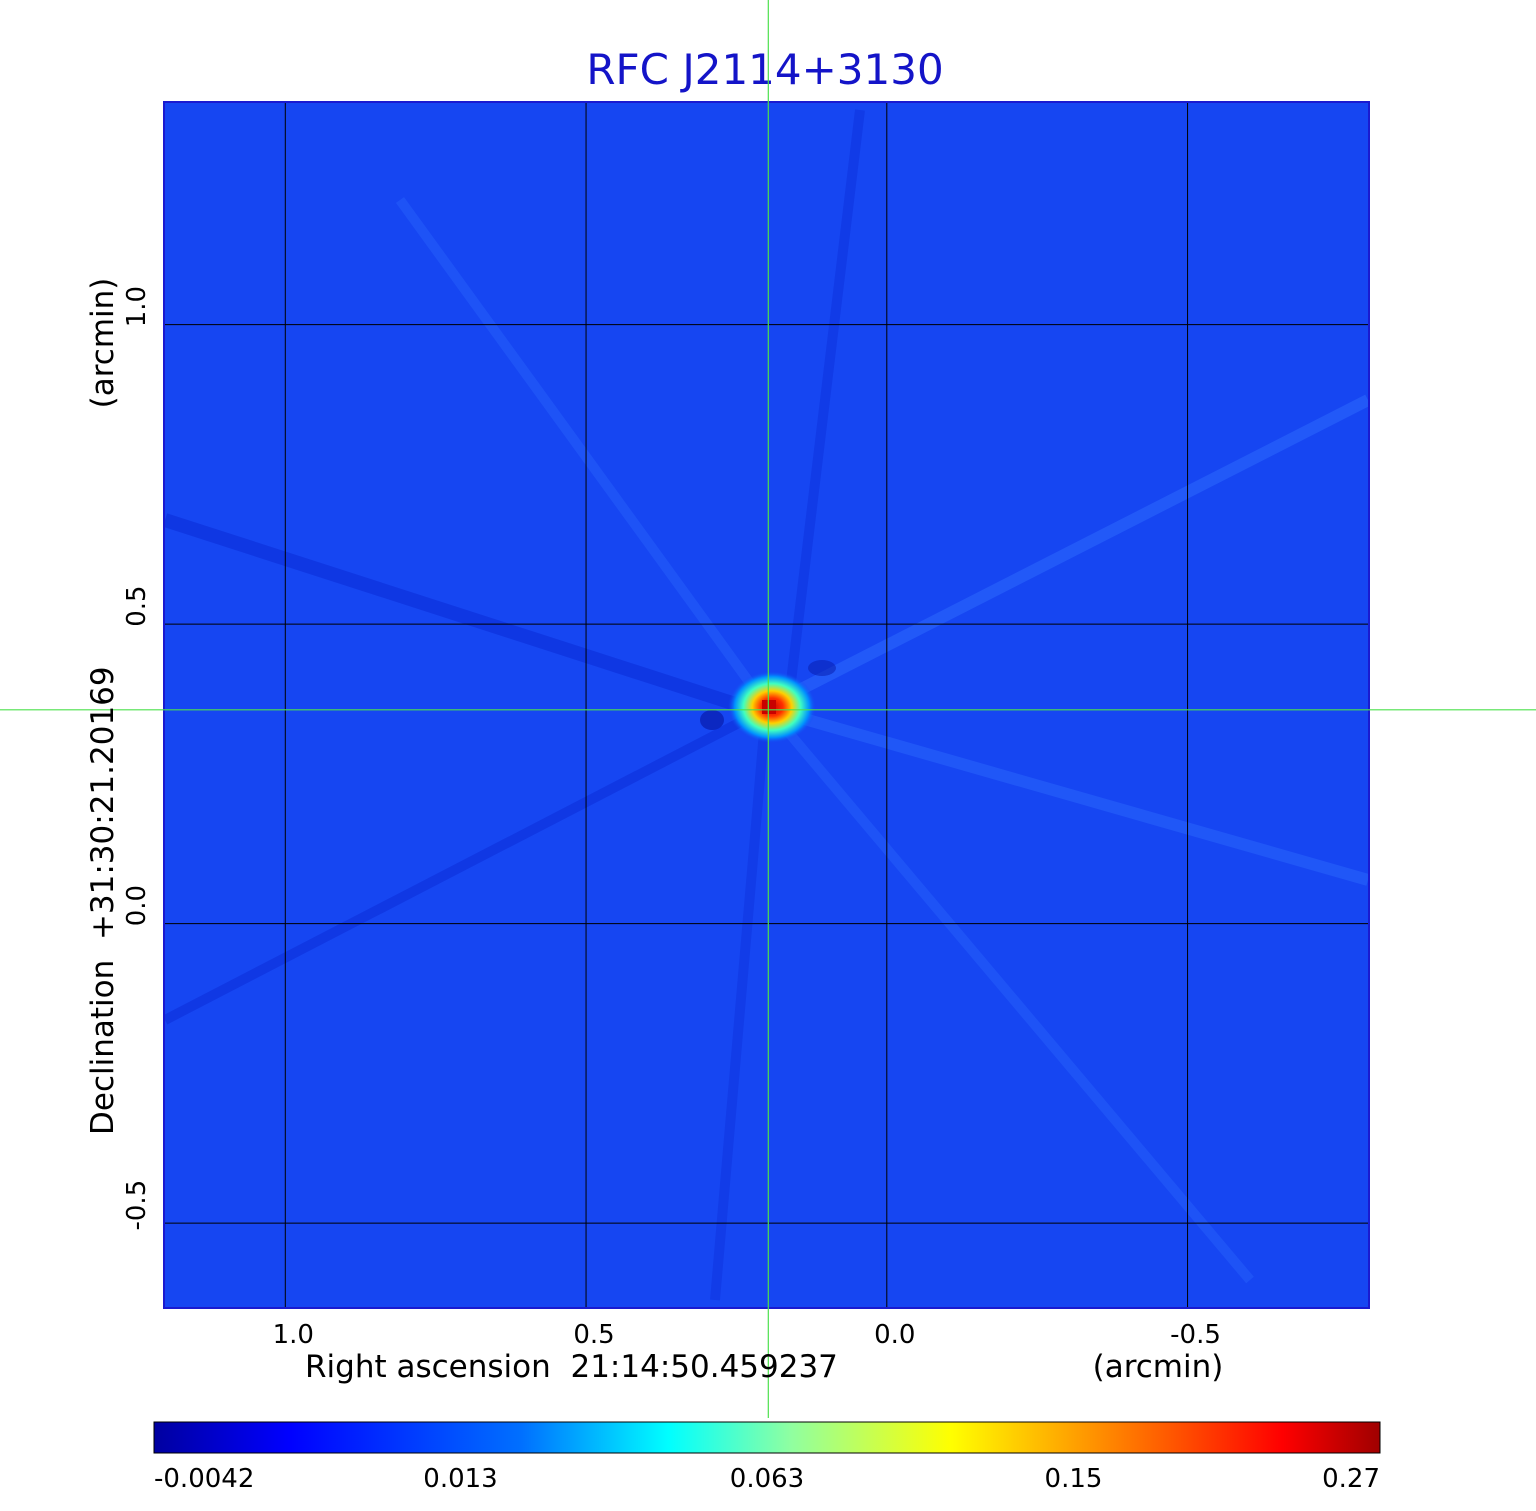  What do you see at coordinates (137, 605) in the screenshot?
I see `y-tick-label: 0.5` at bounding box center [137, 605].